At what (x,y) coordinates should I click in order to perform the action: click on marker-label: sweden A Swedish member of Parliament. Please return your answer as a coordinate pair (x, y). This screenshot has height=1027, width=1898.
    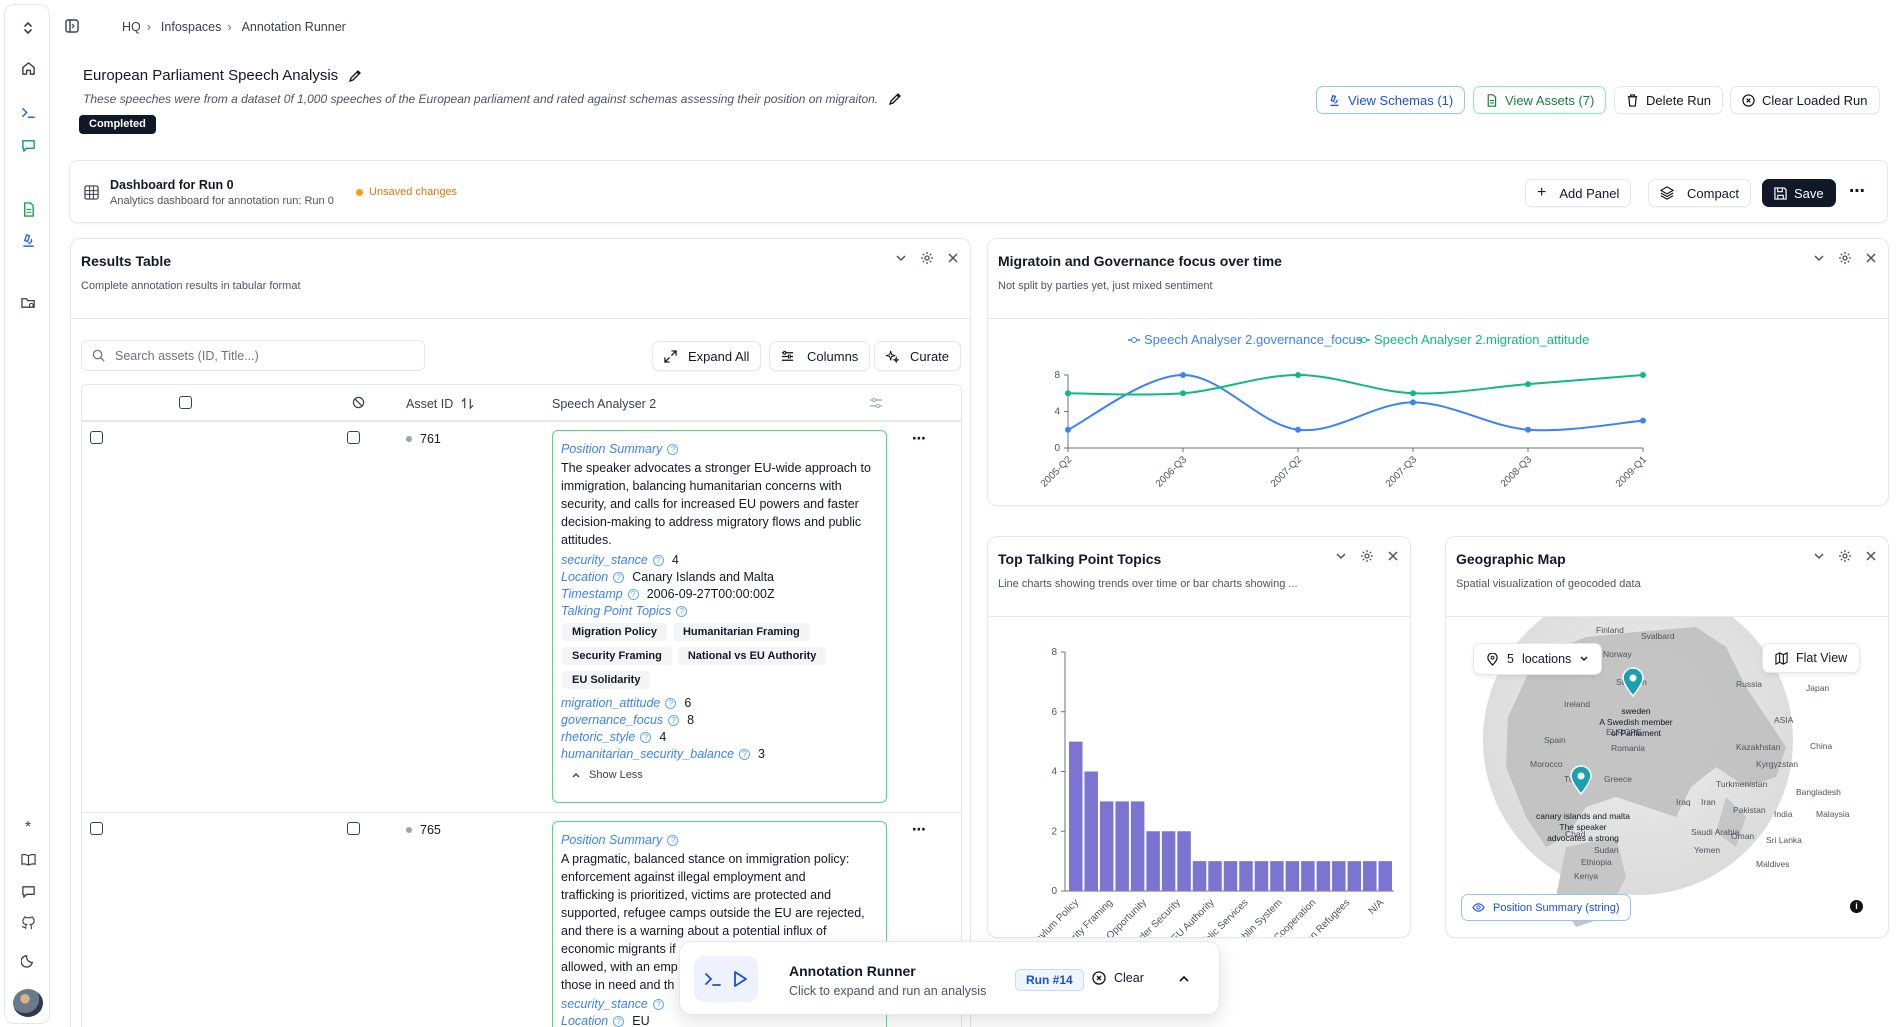
    Looking at the image, I should click on (1636, 722).